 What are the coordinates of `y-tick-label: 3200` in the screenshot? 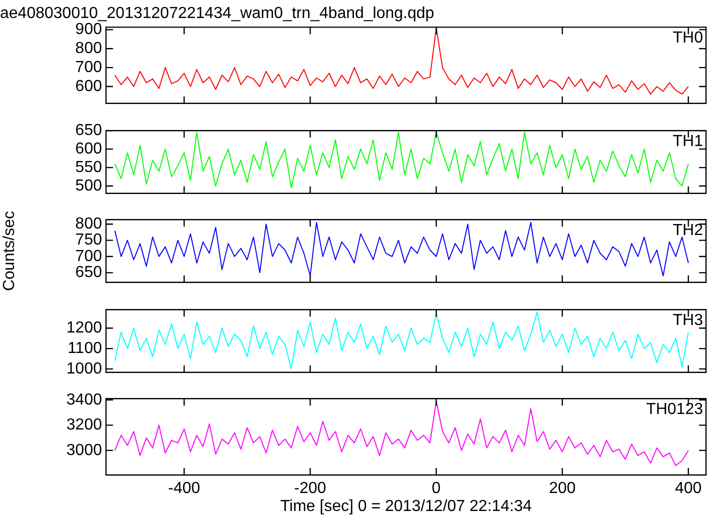 It's located at (84, 425).